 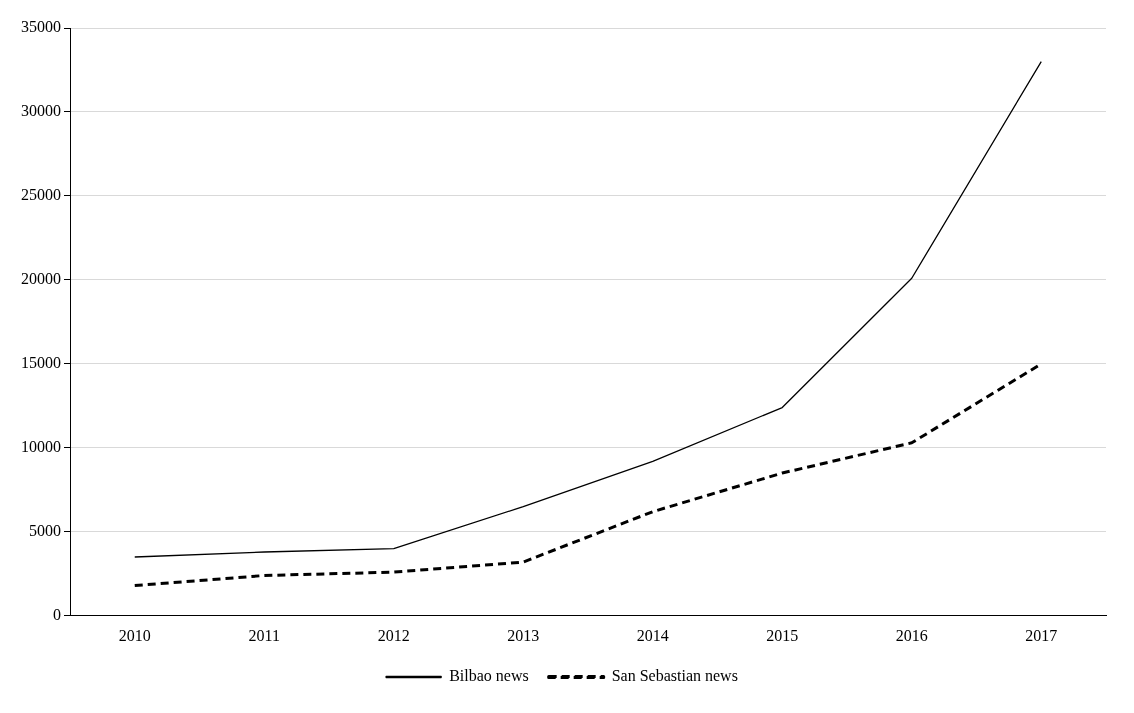 I want to click on x-tick-label: 2017, so click(x=1041, y=635).